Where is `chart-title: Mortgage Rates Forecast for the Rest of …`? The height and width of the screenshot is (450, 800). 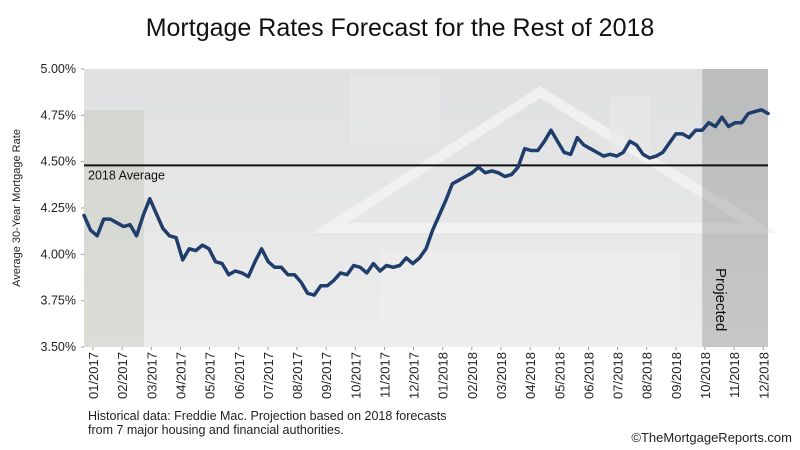
chart-title: Mortgage Rates Forecast for the Rest of … is located at coordinates (400, 28).